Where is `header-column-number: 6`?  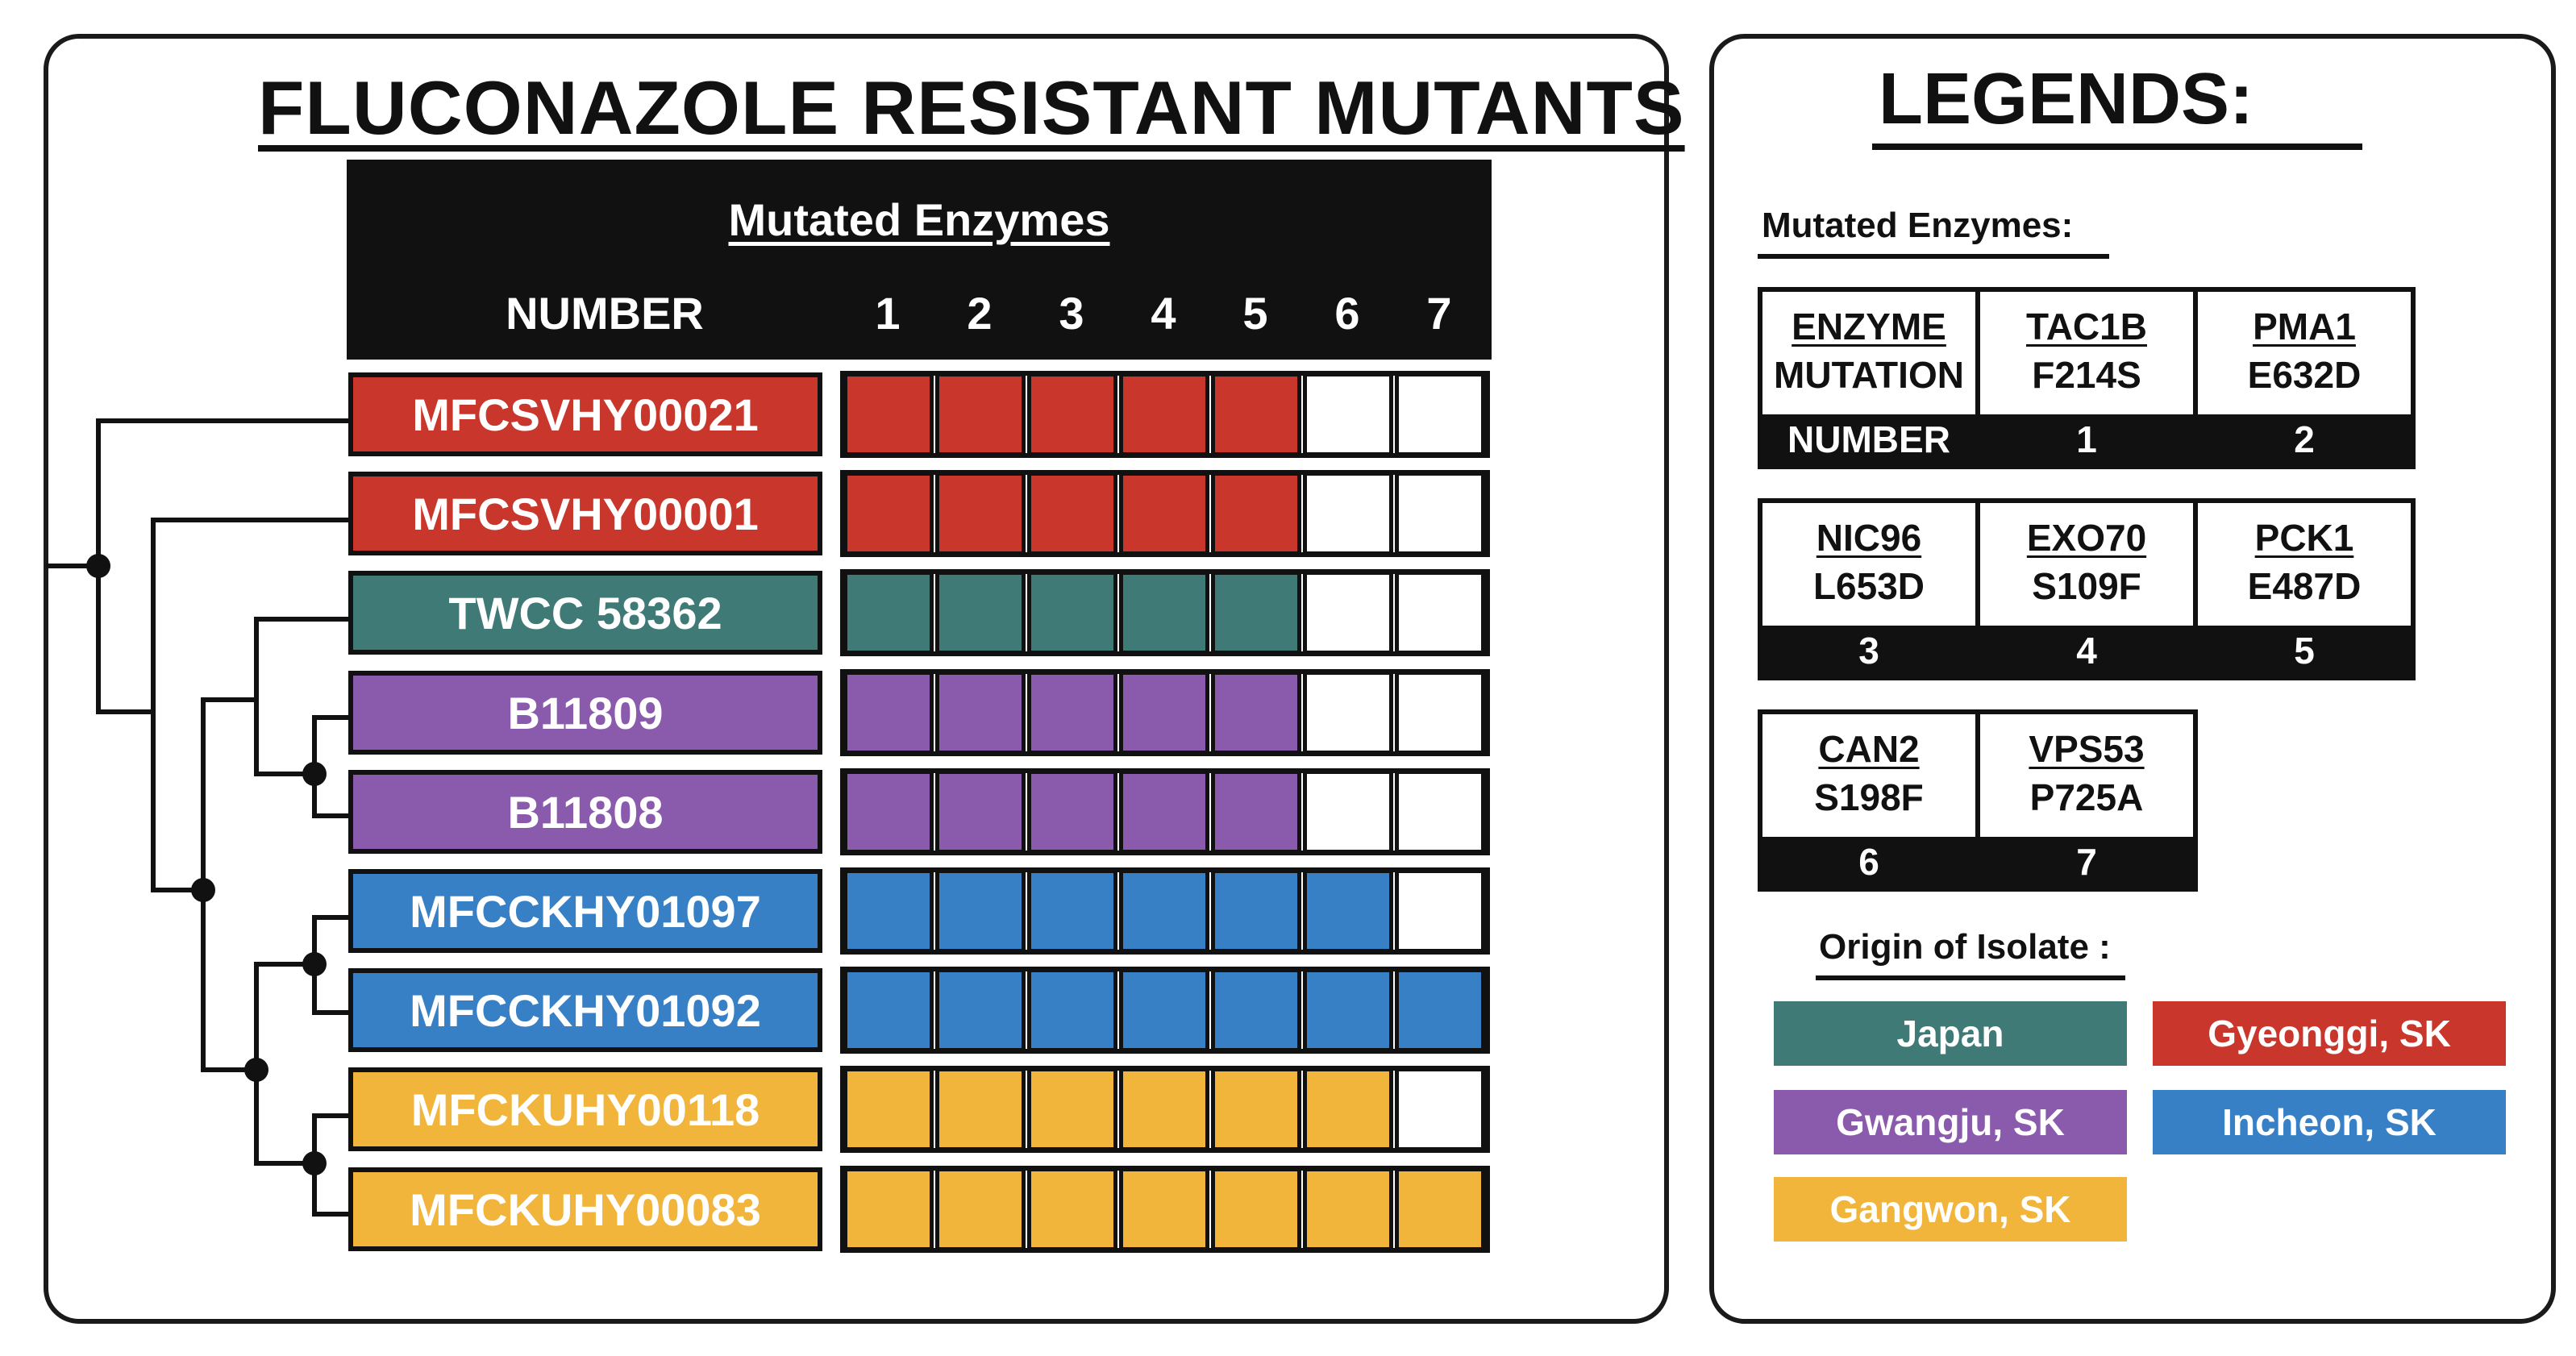 header-column-number: 6 is located at coordinates (1347, 313).